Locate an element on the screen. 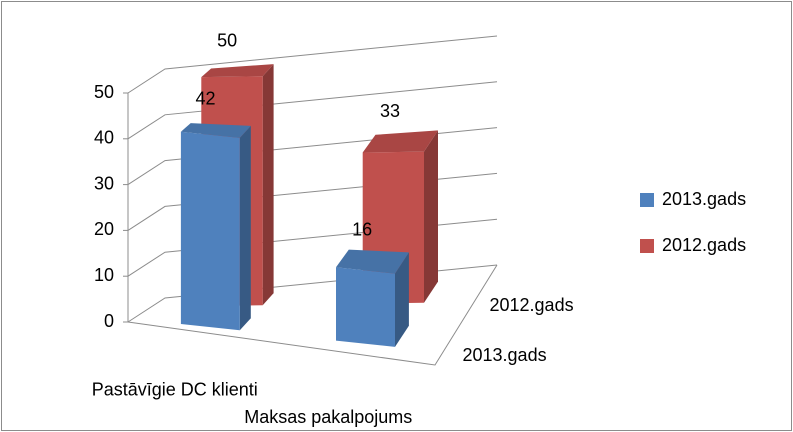  y-tick-label: 0 is located at coordinates (109, 321).